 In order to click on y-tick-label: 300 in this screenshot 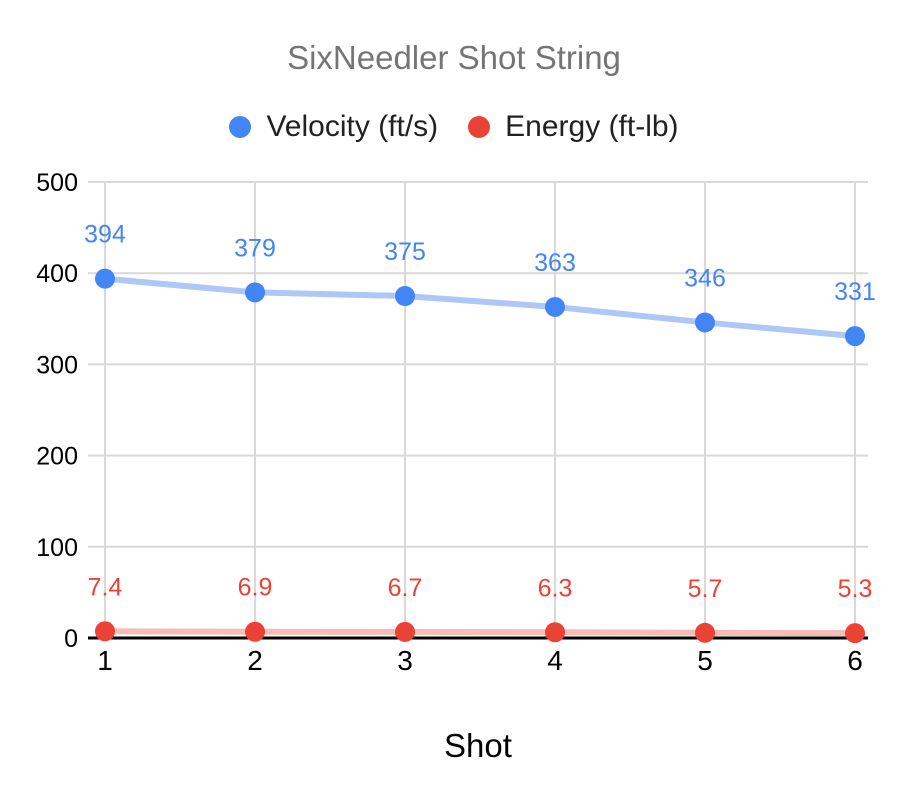, I will do `click(57, 365)`.